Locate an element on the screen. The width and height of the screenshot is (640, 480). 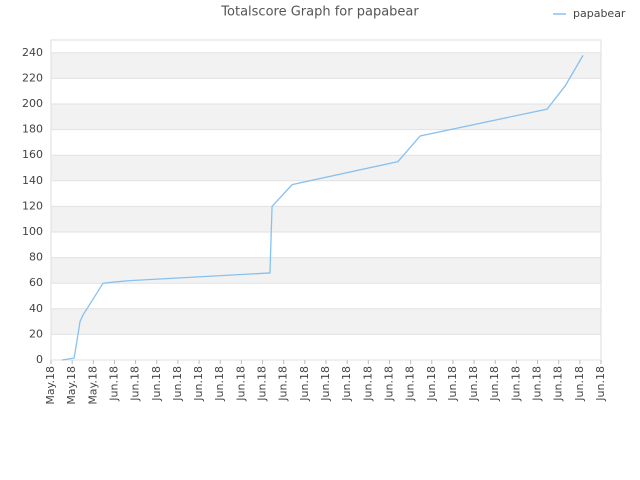
chart-title: Totalscore Graph for papabear is located at coordinates (319, 12).